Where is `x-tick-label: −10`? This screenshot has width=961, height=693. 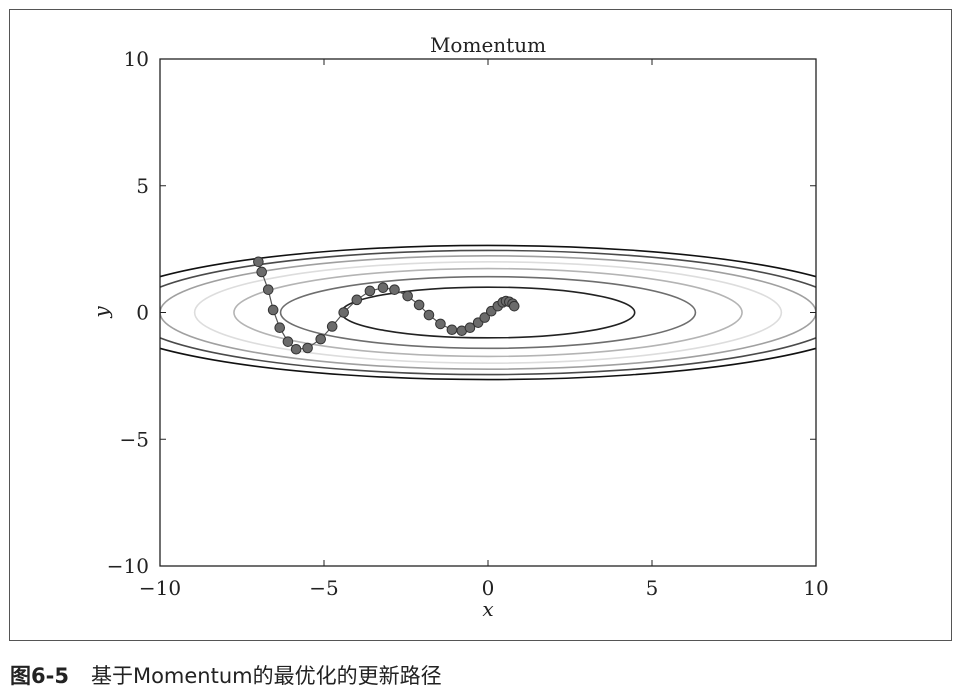
x-tick-label: −10 is located at coordinates (160, 588).